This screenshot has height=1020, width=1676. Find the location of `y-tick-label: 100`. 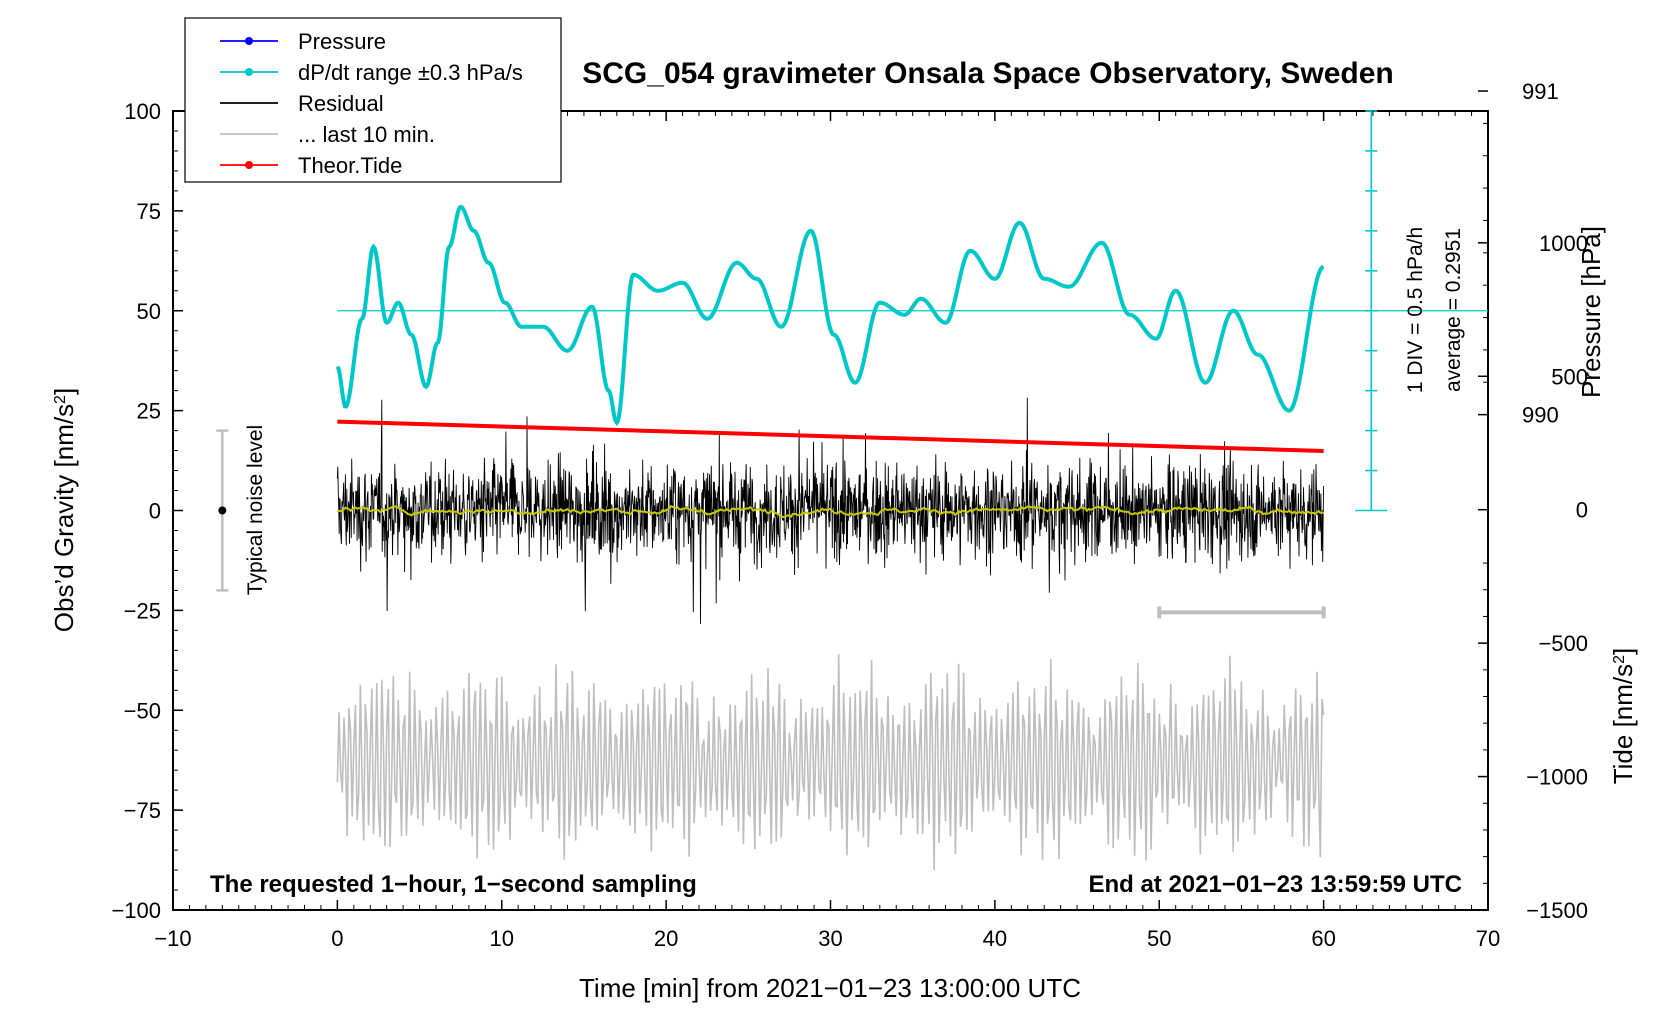

y-tick-label: 100 is located at coordinates (142, 111).